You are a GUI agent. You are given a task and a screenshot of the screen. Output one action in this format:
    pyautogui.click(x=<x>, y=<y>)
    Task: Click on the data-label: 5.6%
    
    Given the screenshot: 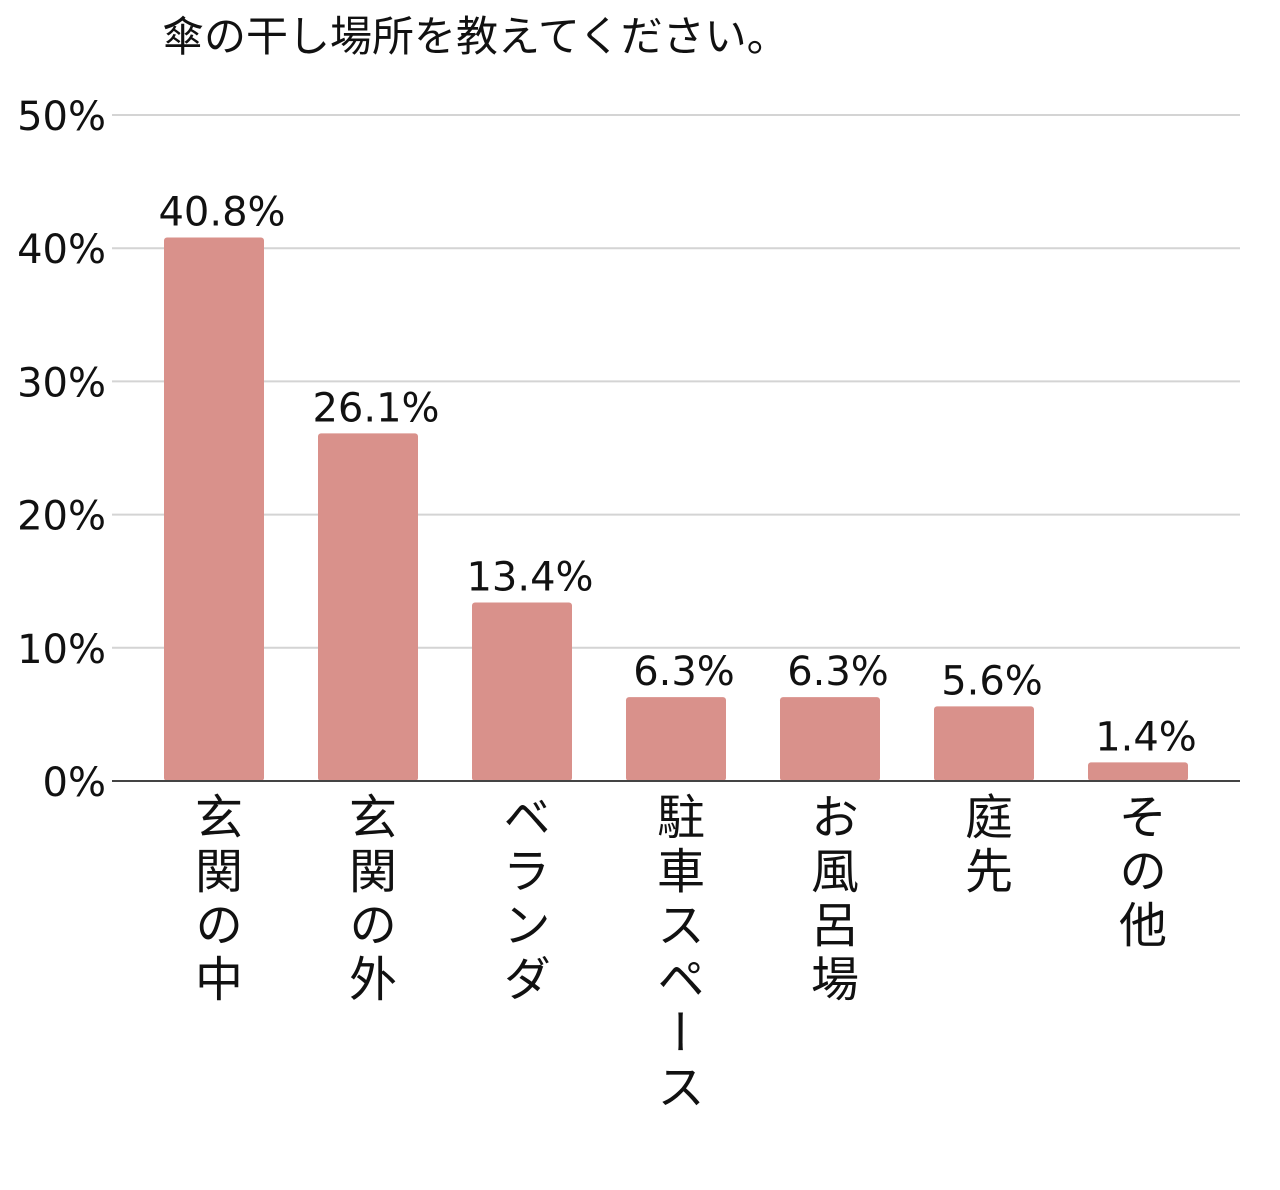 What is the action you would take?
    pyautogui.click(x=992, y=681)
    